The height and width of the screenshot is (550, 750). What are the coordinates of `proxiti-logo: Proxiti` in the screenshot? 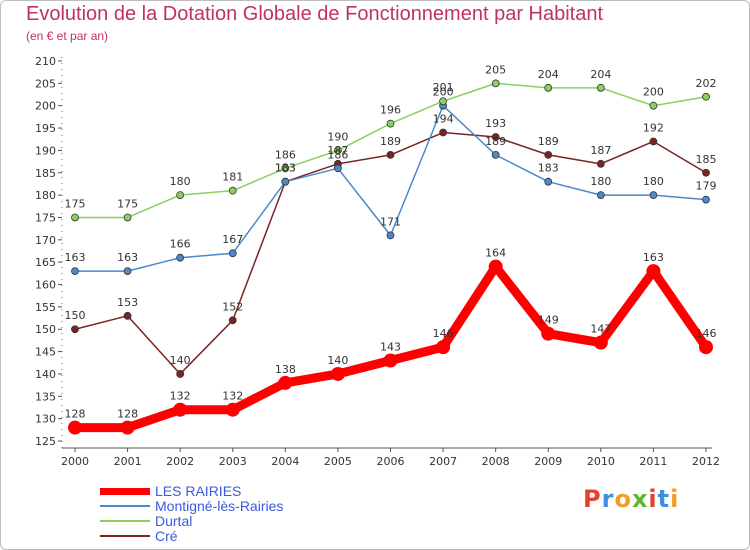 It's located at (631, 499).